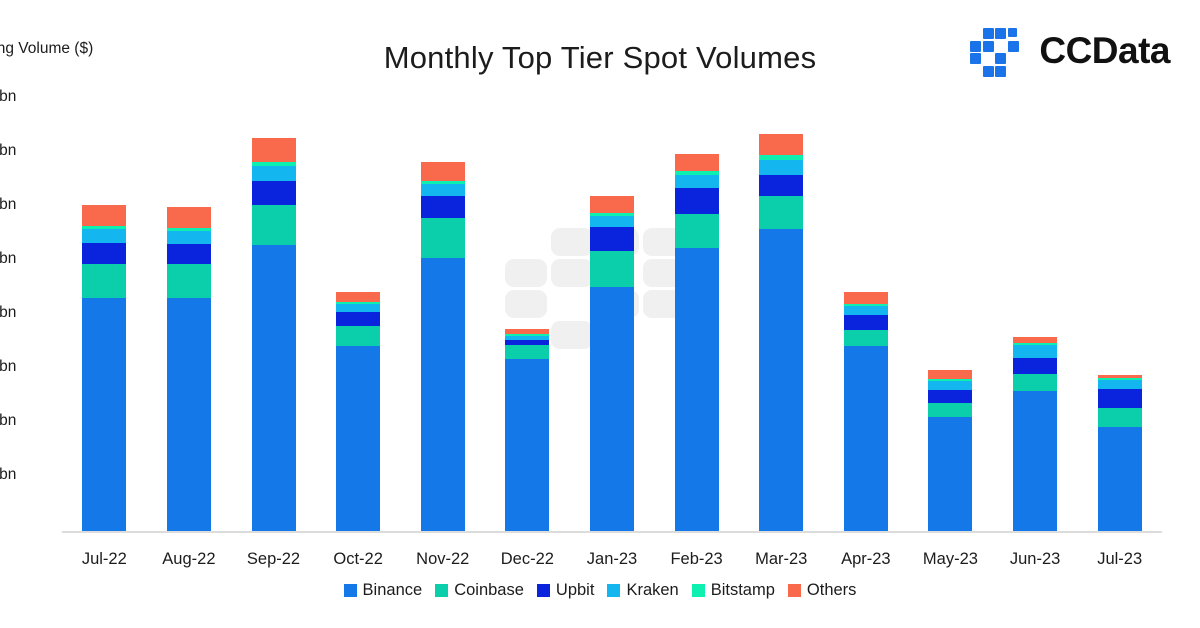 The image size is (1200, 628). I want to click on legend-item-upbit: Upbit, so click(565, 590).